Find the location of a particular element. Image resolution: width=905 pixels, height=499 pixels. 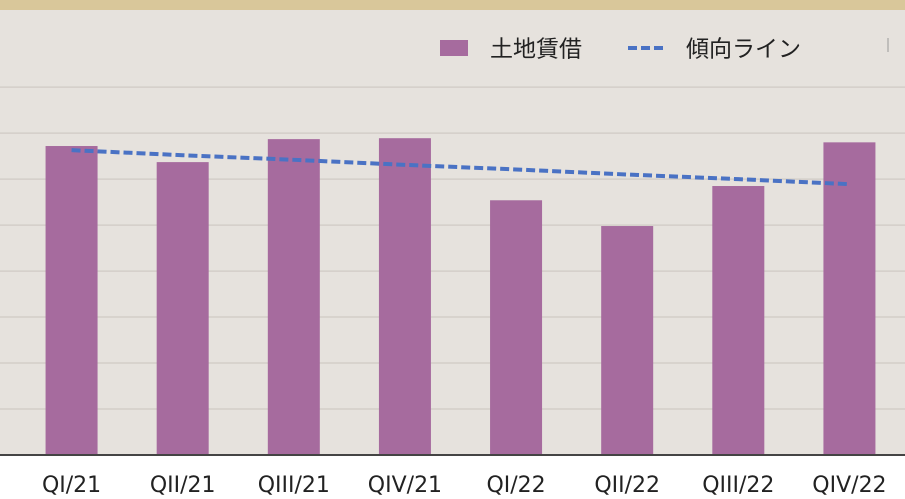

x-tick-label: QIII/22 is located at coordinates (738, 485).